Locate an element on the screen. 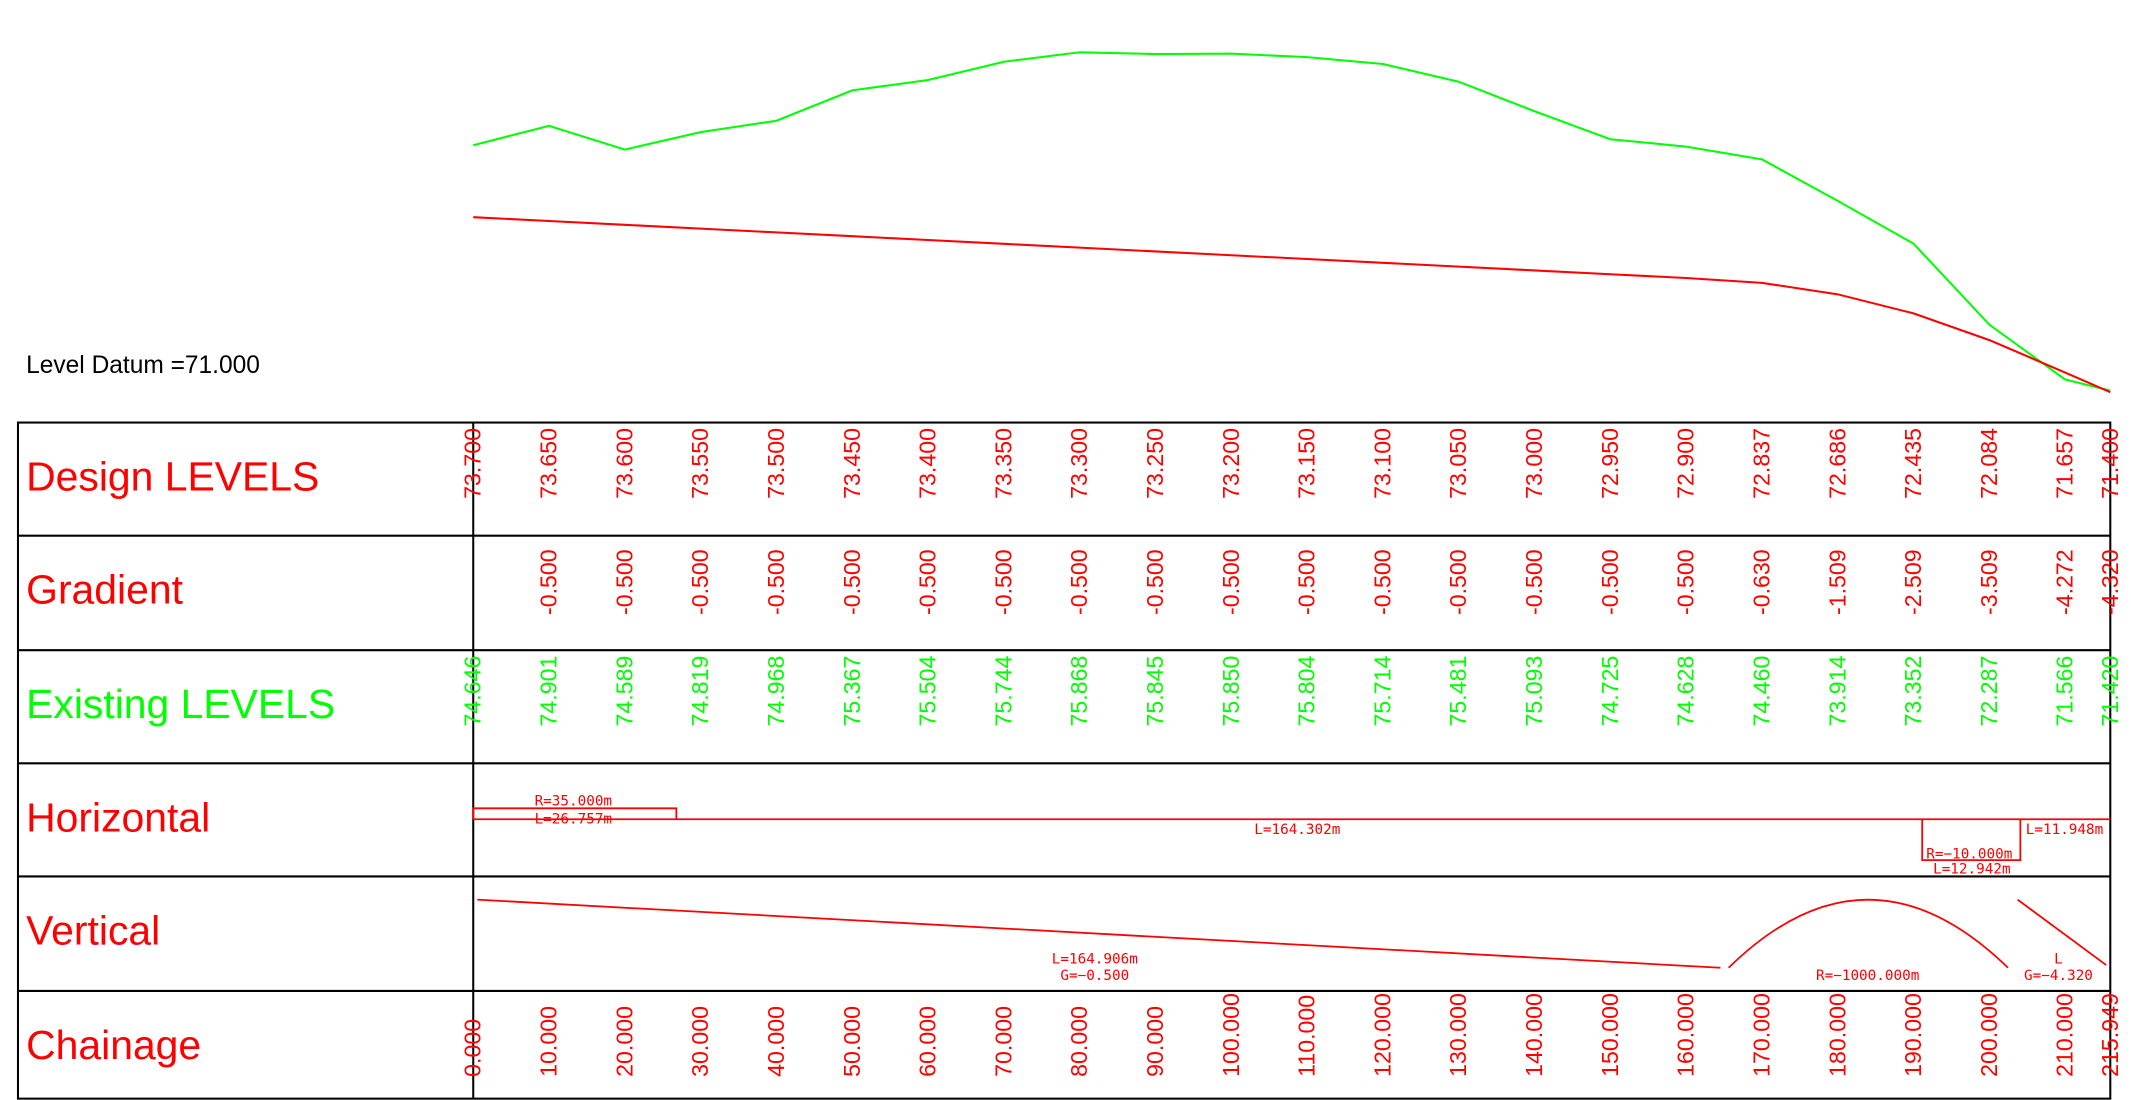  value-label: 75.804 is located at coordinates (1307, 691).